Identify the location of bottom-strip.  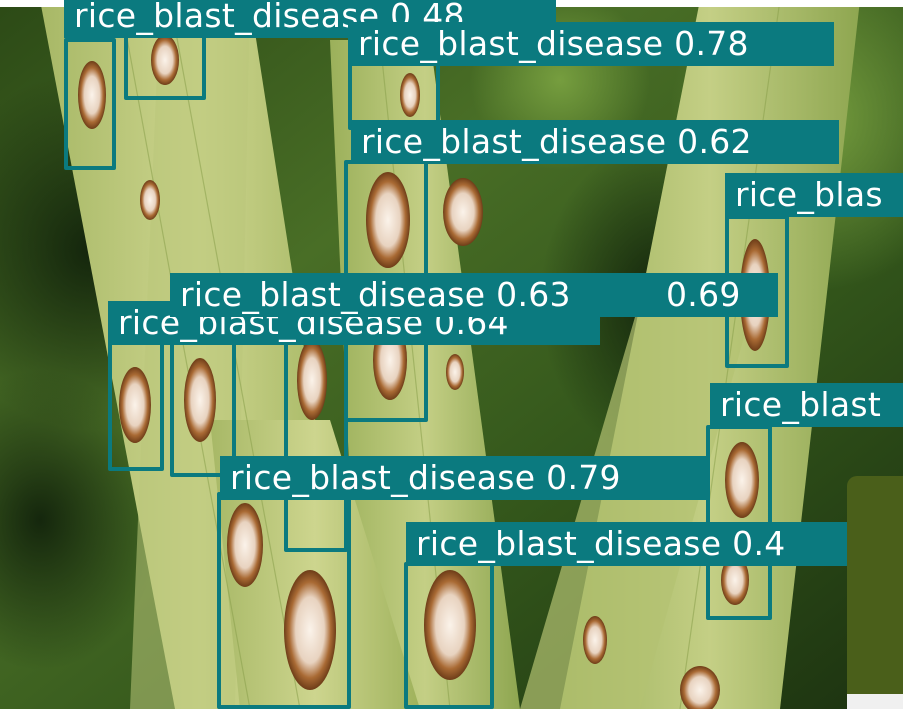
(875, 701).